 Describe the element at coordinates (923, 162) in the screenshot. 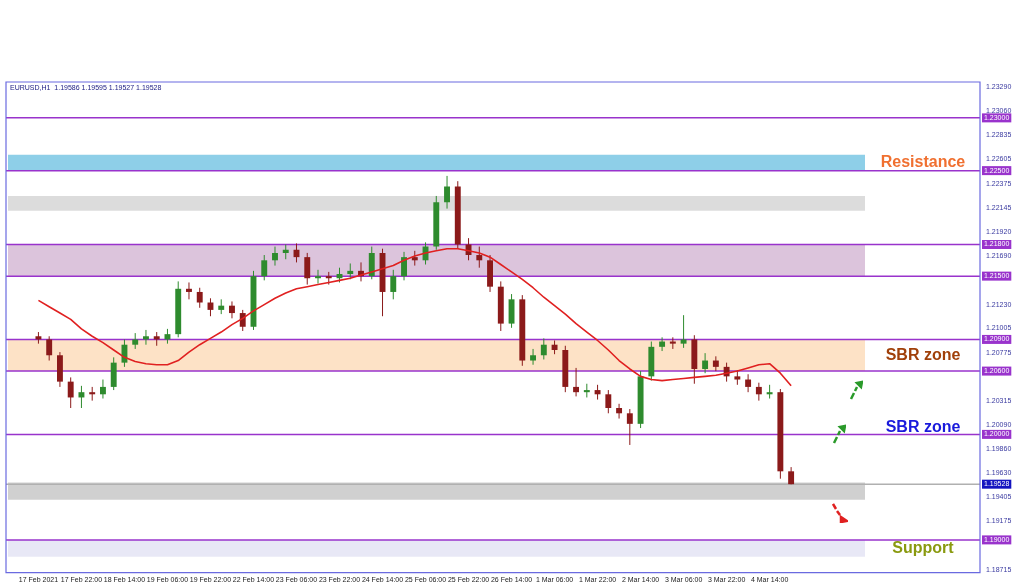

I see `band-label: Resistance` at that location.